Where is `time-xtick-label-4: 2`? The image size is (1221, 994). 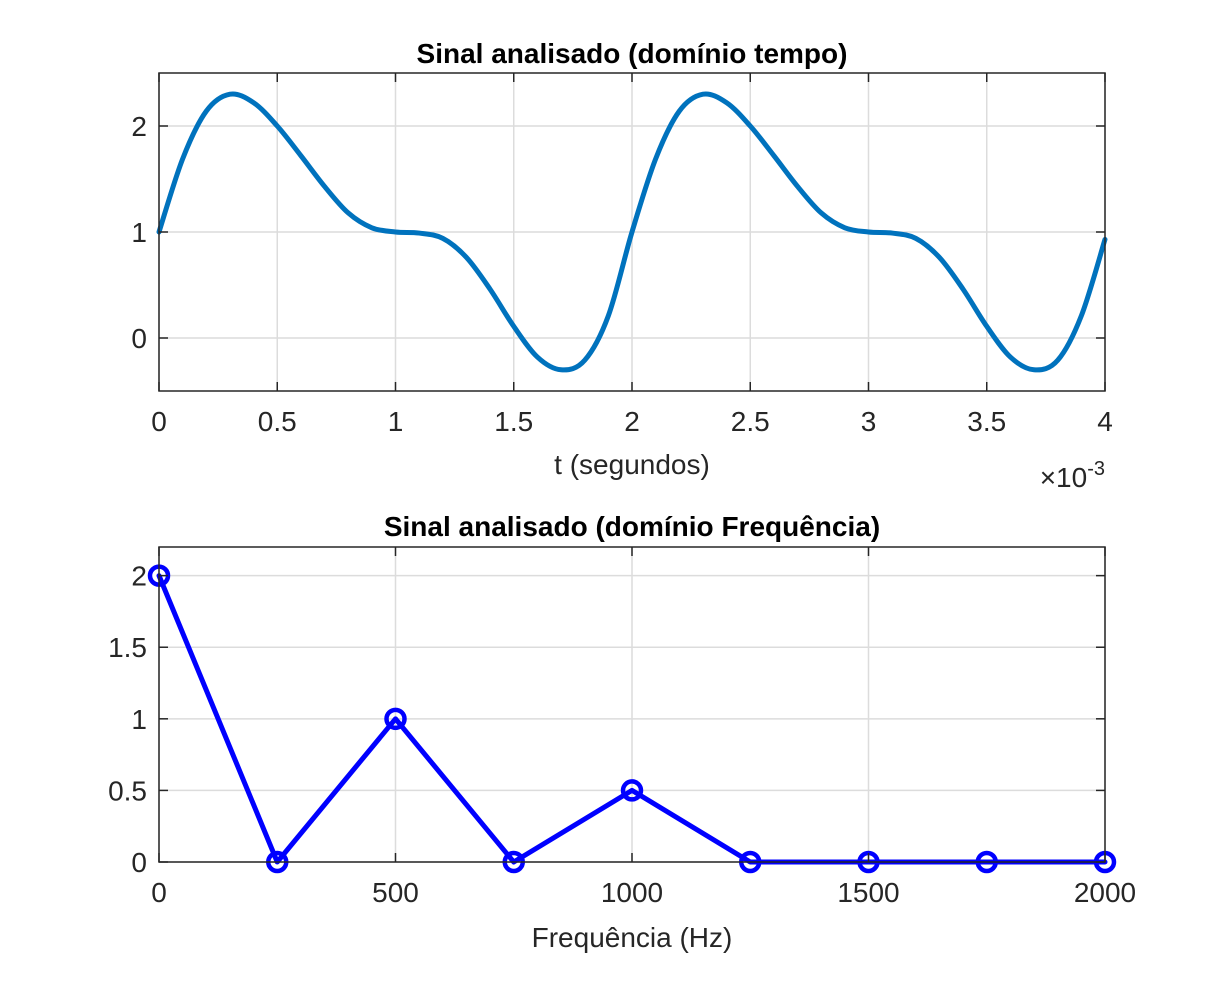 time-xtick-label-4: 2 is located at coordinates (632, 421).